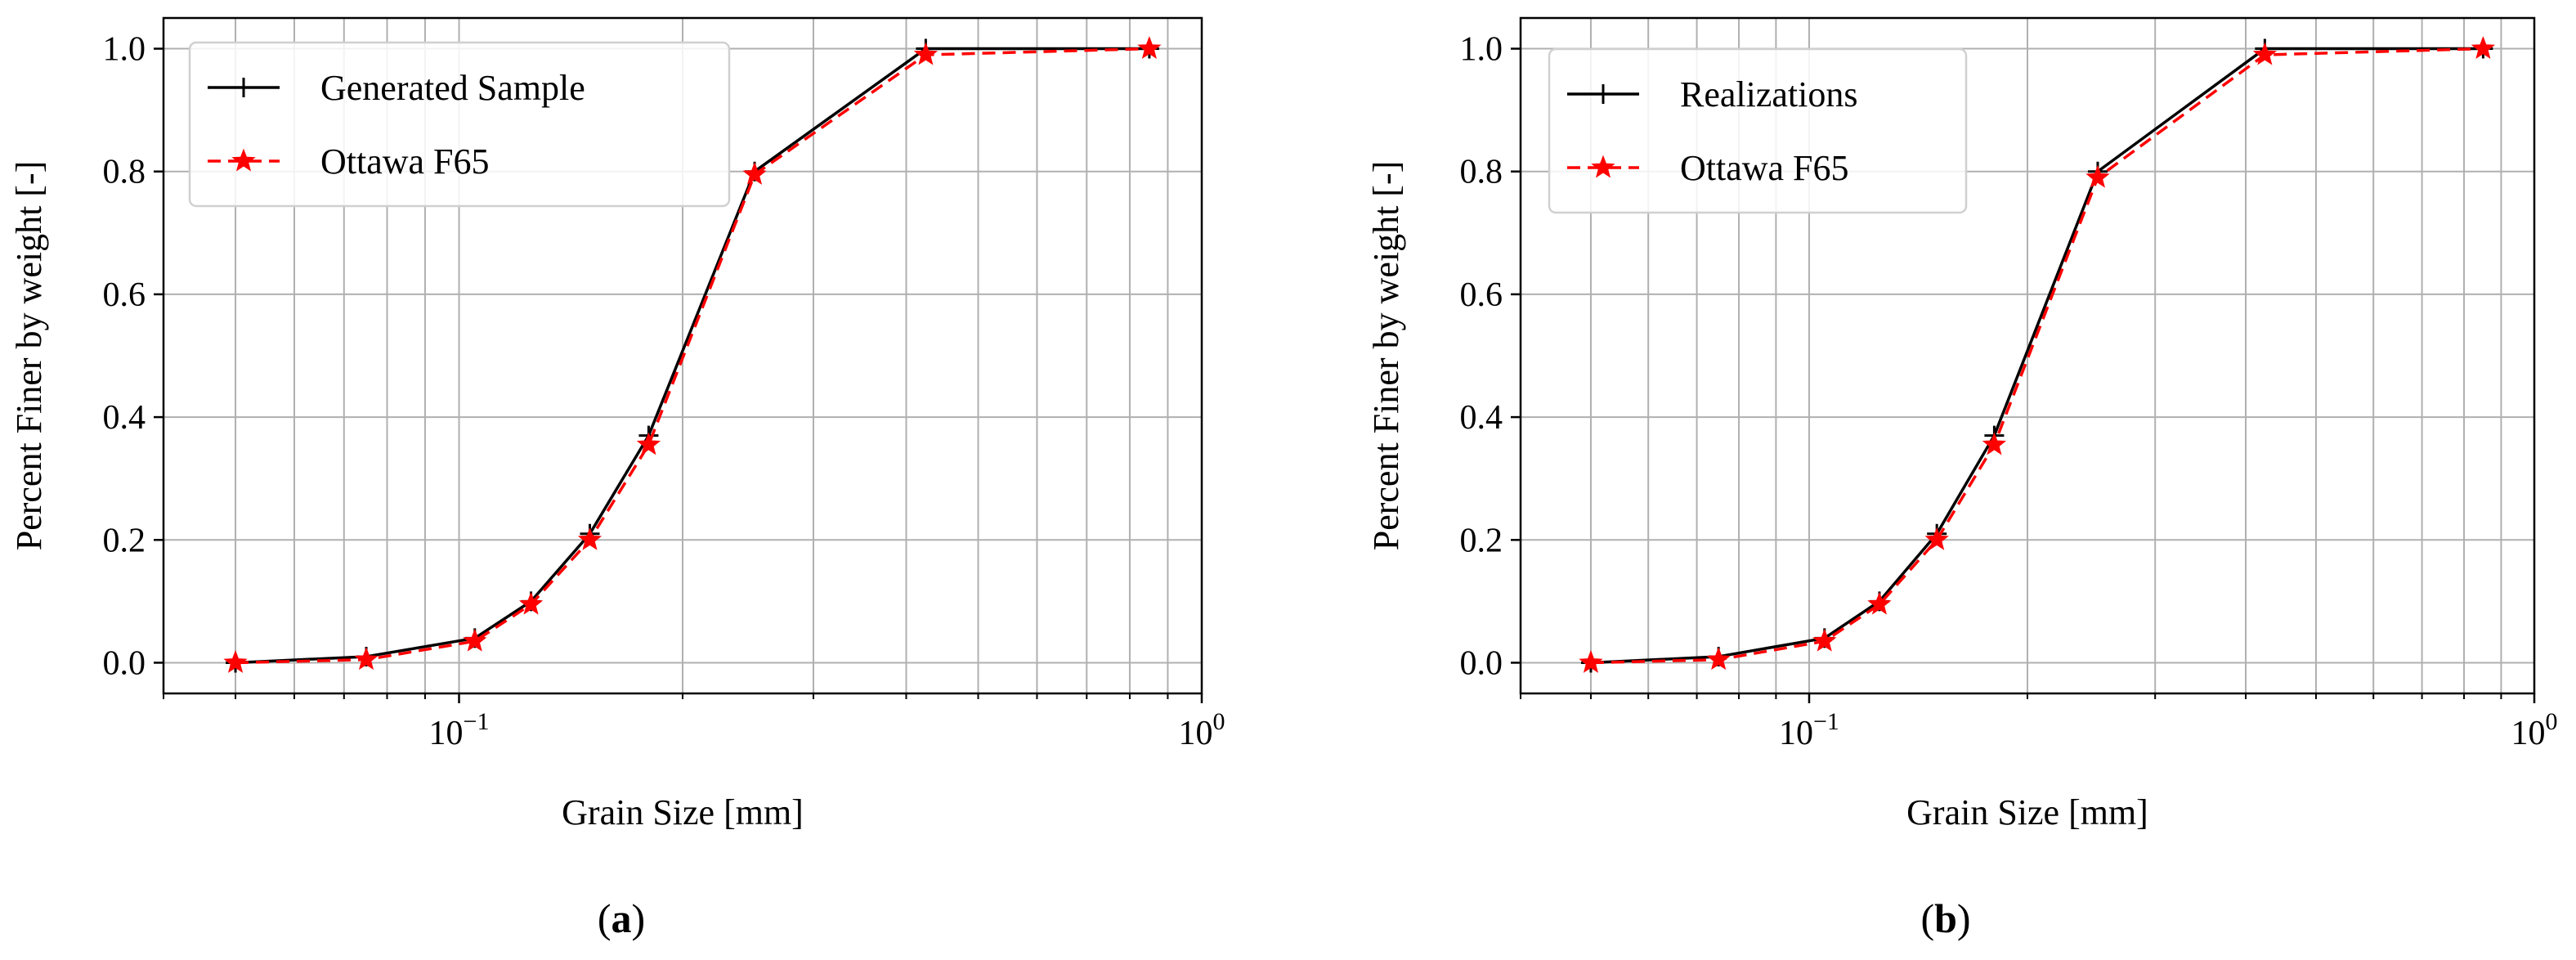 This screenshot has height=960, width=2576. I want to click on panel-1-xtick-label: 10⁻¹, so click(1809, 730).